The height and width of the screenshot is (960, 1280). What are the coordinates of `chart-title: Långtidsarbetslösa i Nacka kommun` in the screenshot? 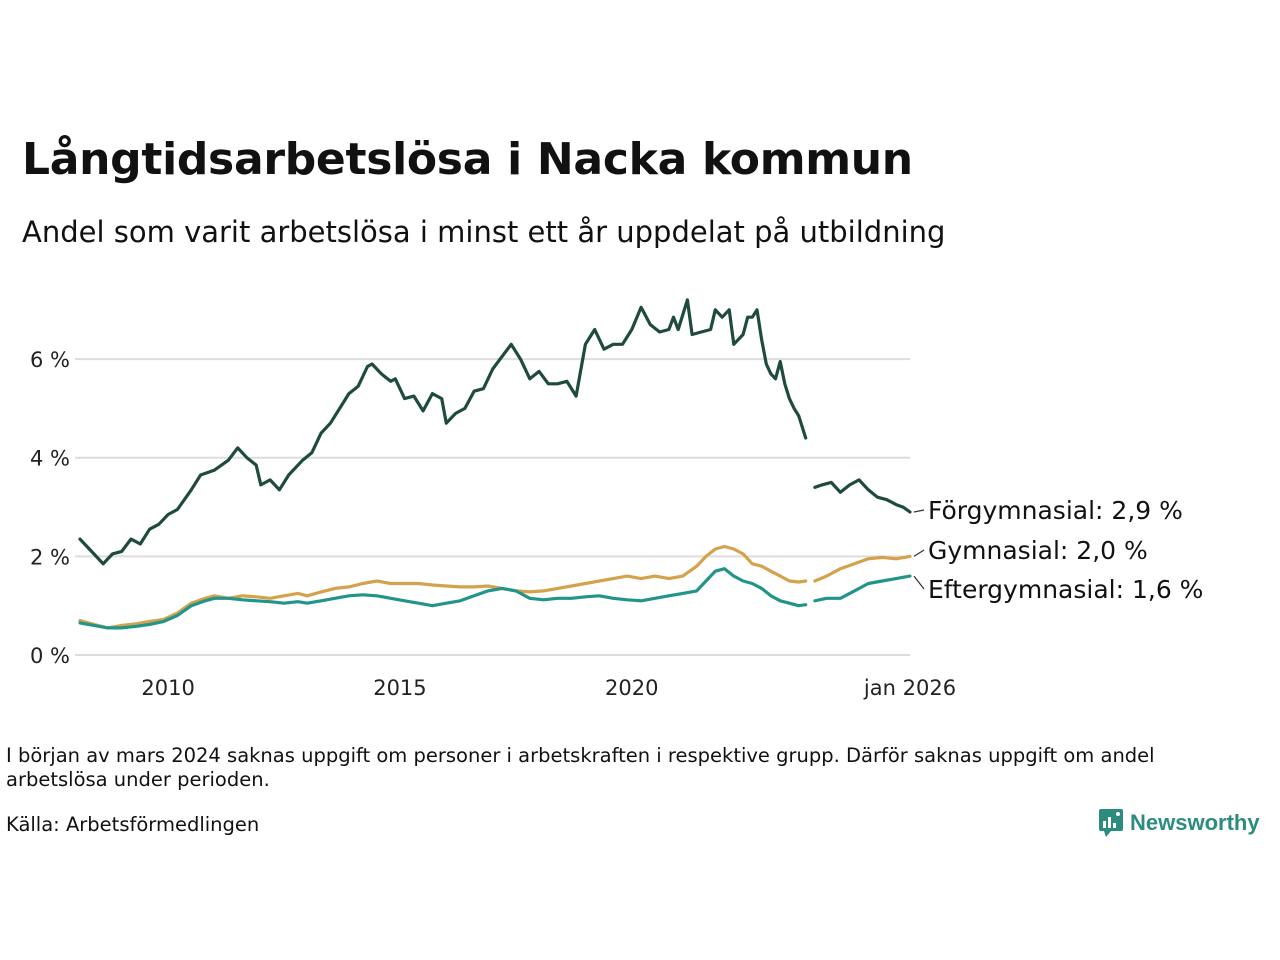 It's located at (467, 159).